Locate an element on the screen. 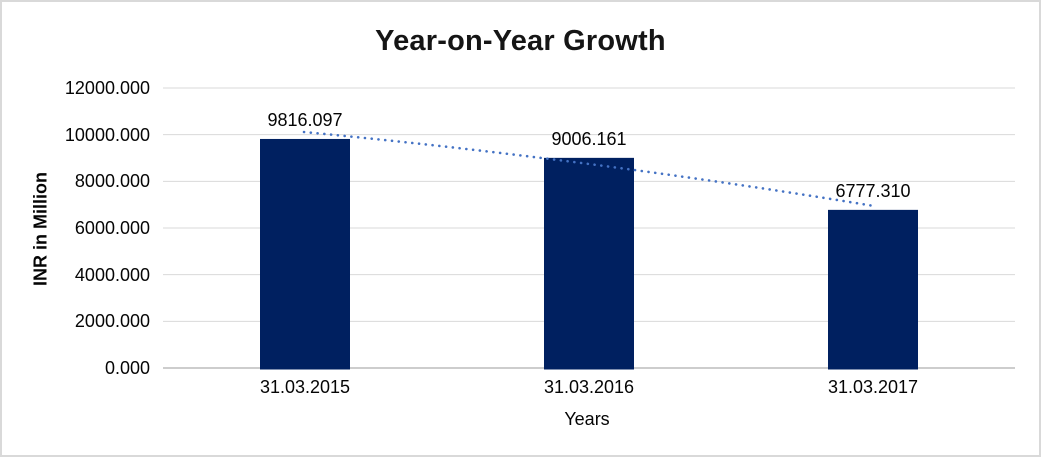  y-tick-label: 8000.000 is located at coordinates (112, 181).